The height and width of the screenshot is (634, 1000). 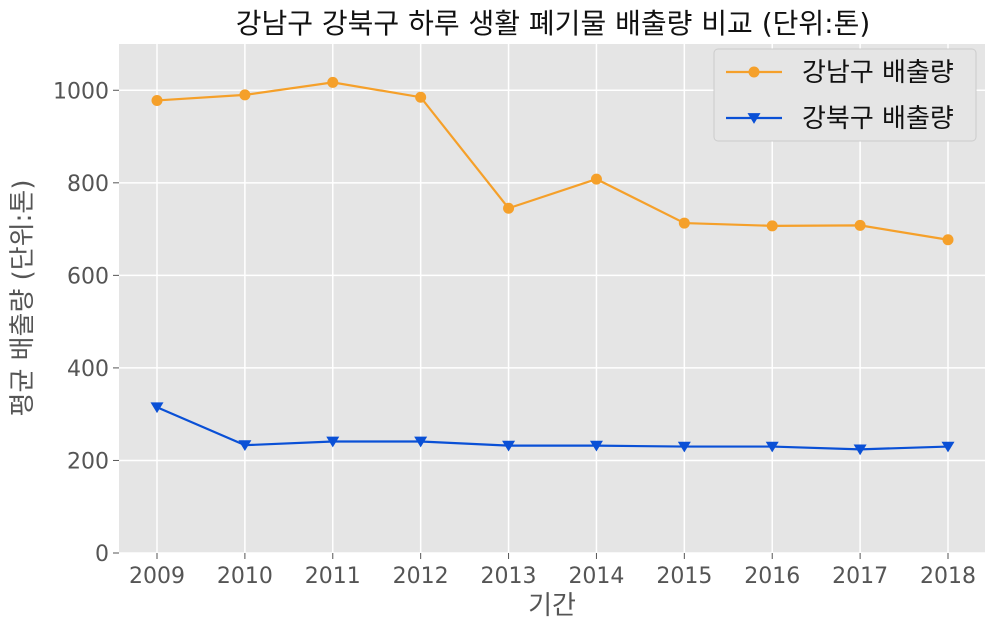 What do you see at coordinates (88, 461) in the screenshot?
I see `y-tick-label: 200` at bounding box center [88, 461].